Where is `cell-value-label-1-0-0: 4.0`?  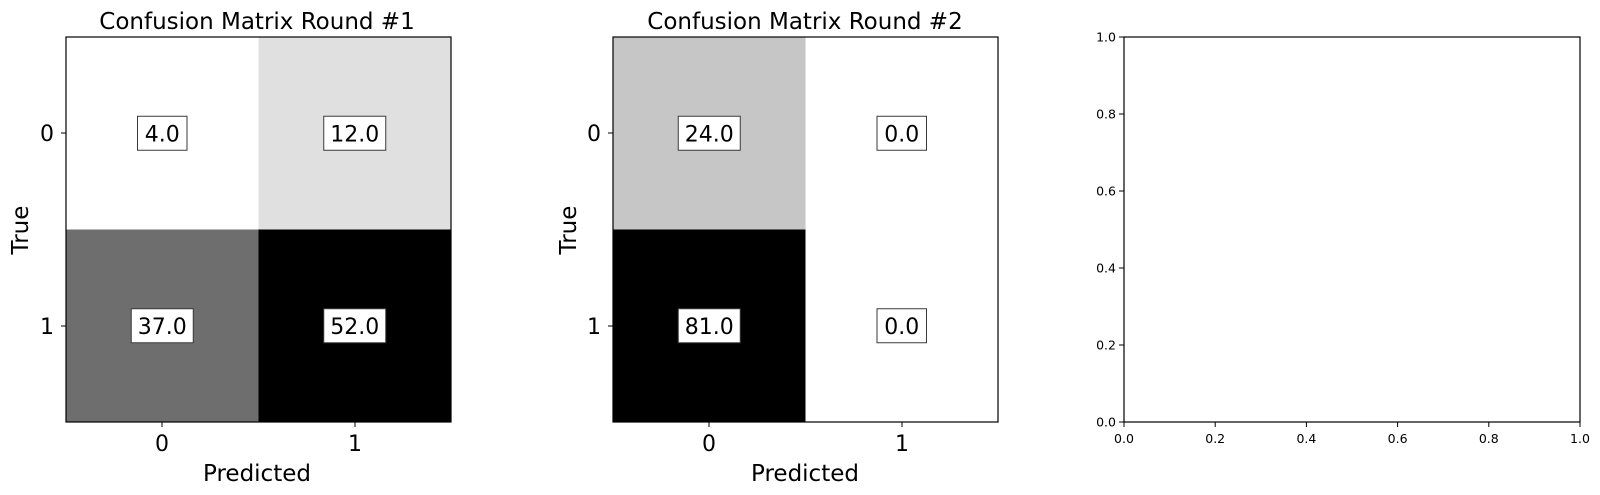 cell-value-label-1-0-0: 4.0 is located at coordinates (162, 134).